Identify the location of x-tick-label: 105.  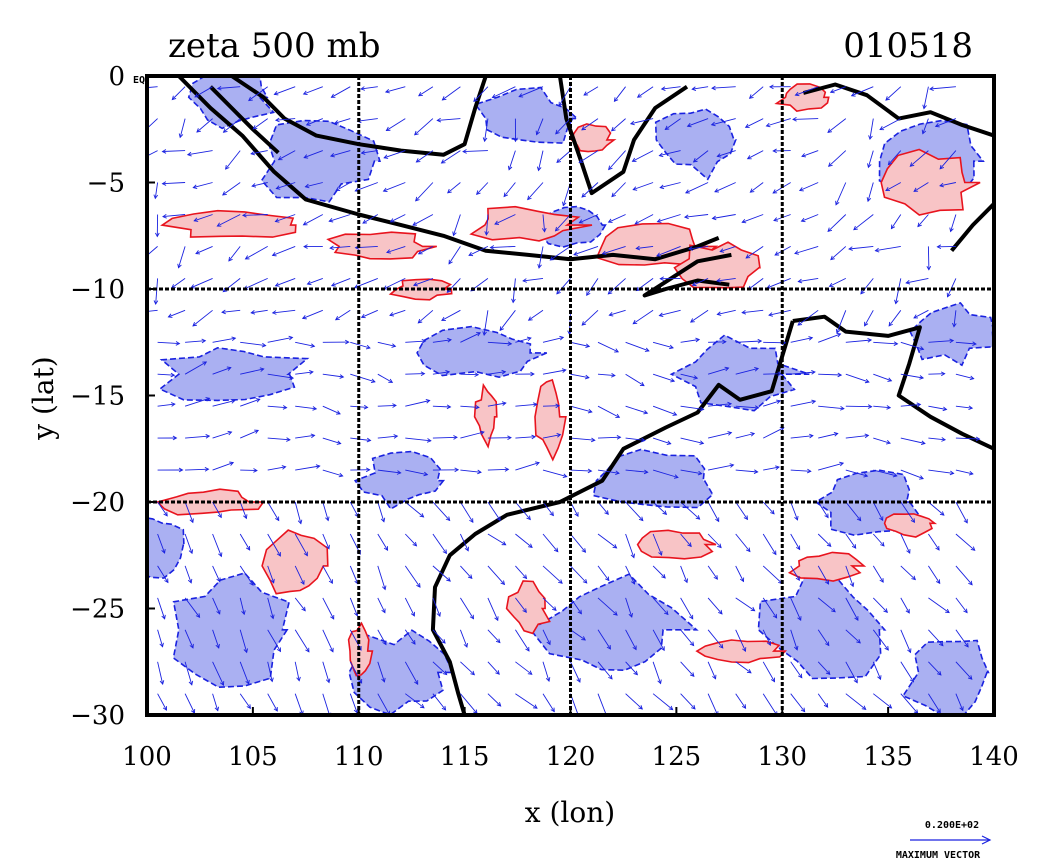
(253, 757).